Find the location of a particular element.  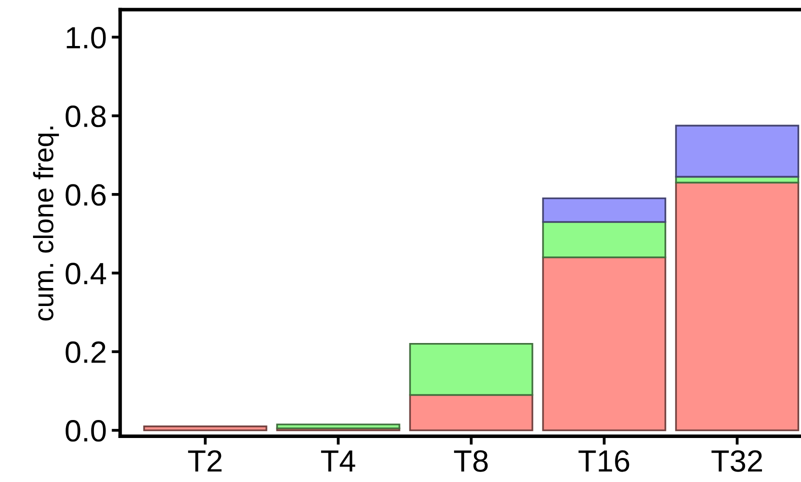

x-tick-label: T16 is located at coordinates (604, 461).